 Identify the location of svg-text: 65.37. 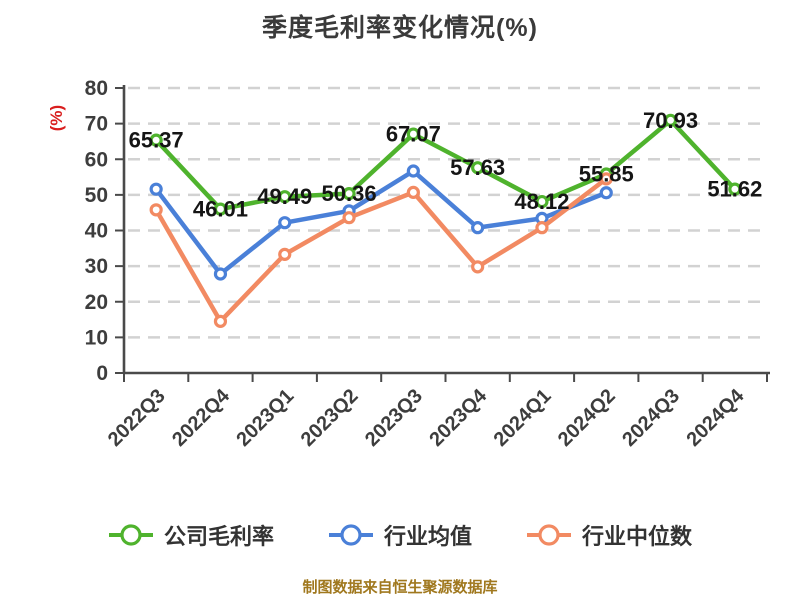
(156, 140).